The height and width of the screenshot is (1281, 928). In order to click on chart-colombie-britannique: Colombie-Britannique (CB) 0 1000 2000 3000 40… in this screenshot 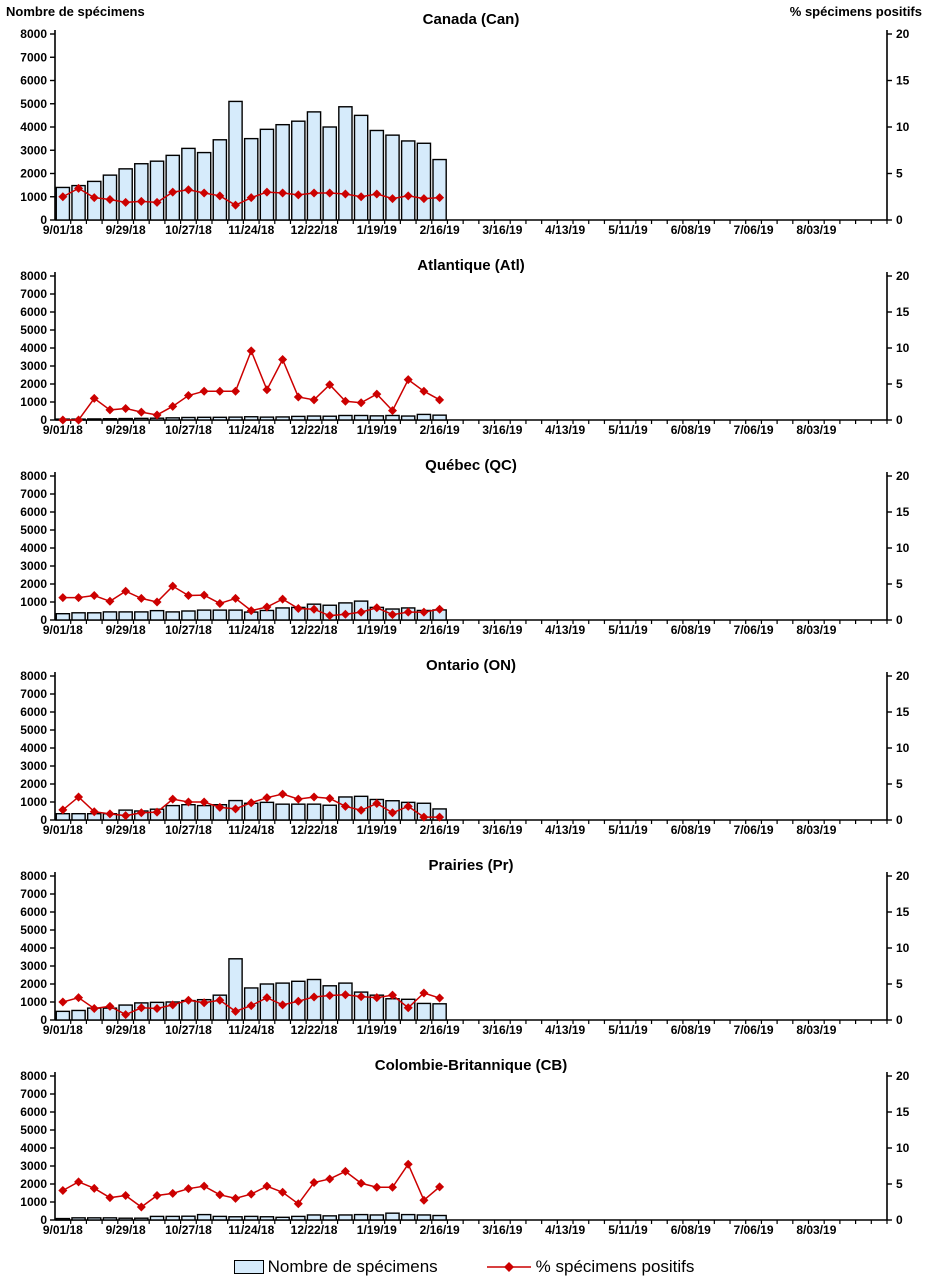, I will do `click(465, 1147)`.